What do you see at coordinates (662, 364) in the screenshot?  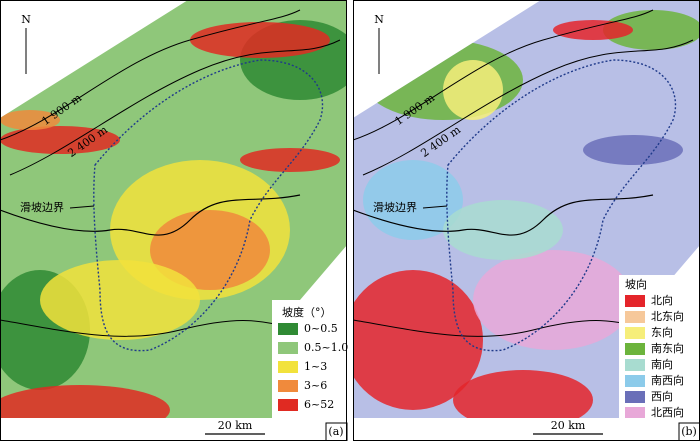 I see `legend-label: 南向` at bounding box center [662, 364].